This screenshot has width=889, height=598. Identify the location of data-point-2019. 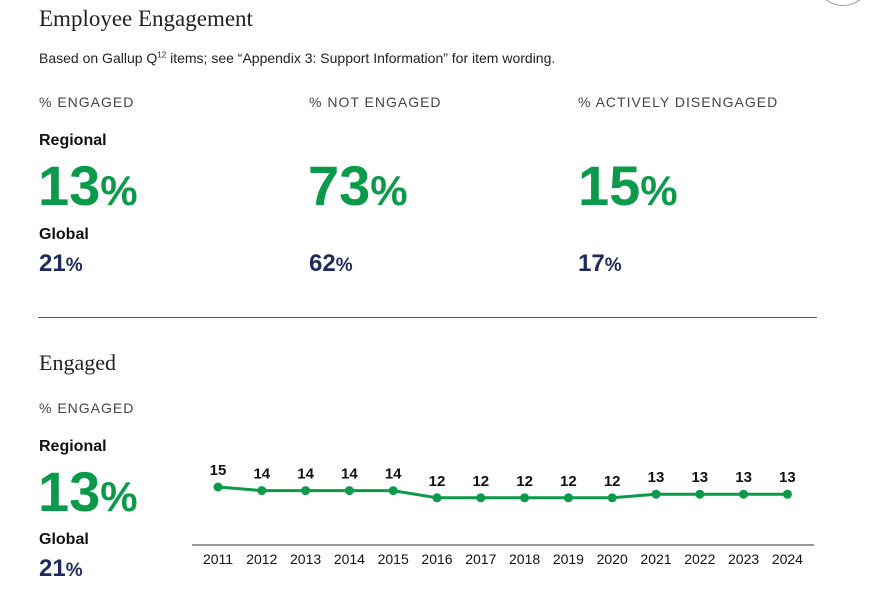
(568, 498).